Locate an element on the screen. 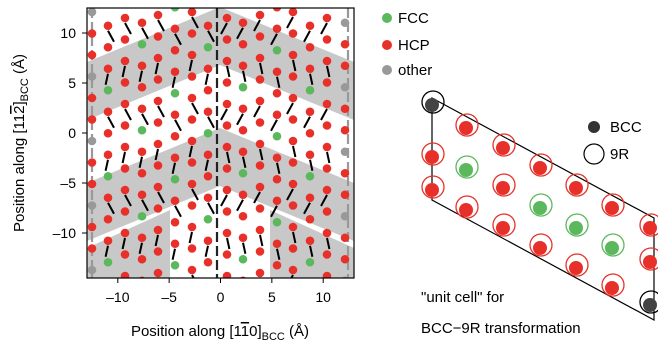 This screenshot has height=346, width=658. phase-legend: FCC HCP other is located at coordinates (407, 44).